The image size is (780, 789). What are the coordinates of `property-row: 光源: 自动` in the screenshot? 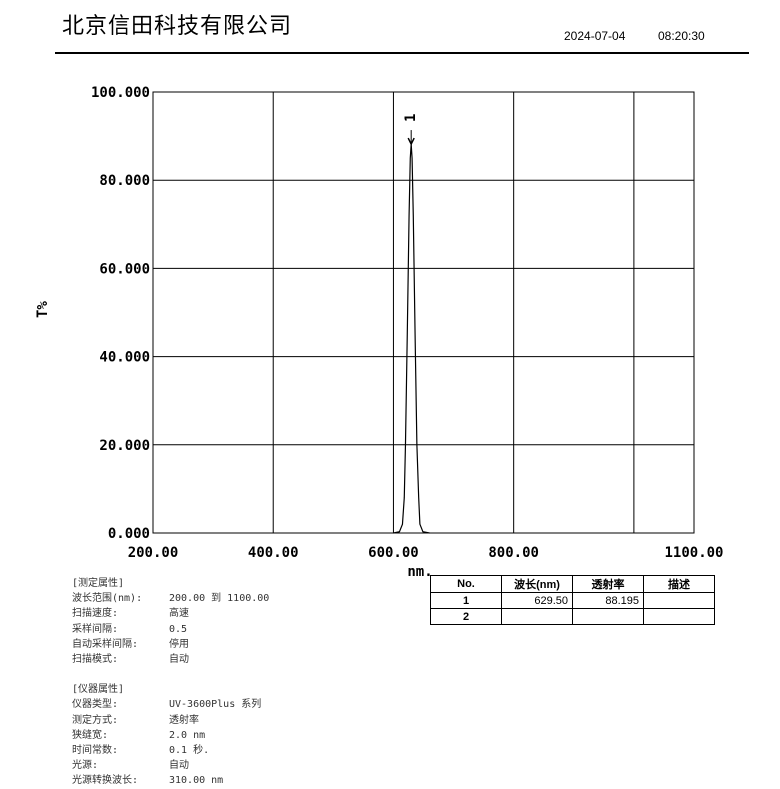 It's located at (170, 765).